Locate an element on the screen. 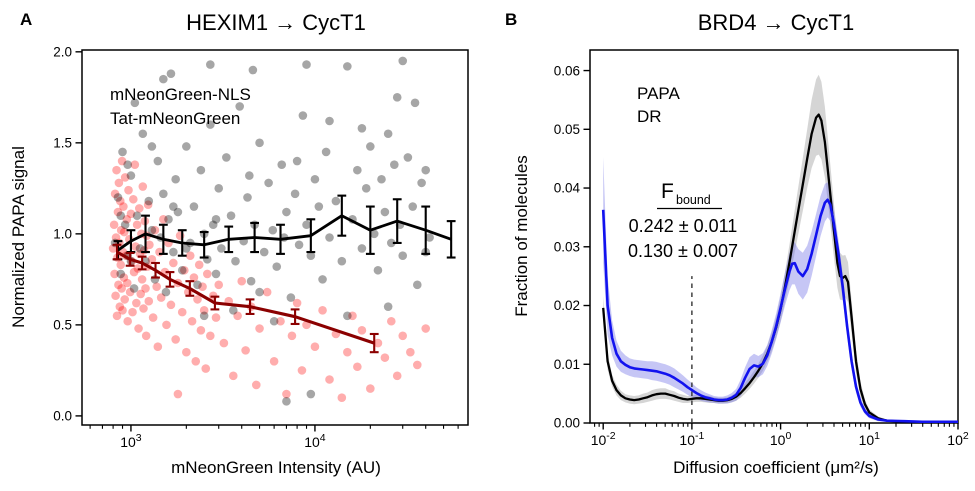 The height and width of the screenshot is (491, 975). panel-b-y-tick-label: 0.05 is located at coordinates (567, 129).